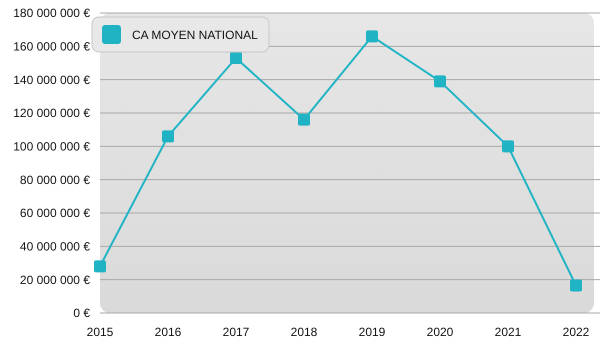 The image size is (600, 350). What do you see at coordinates (55, 213) in the screenshot?
I see `y-tick-label: 60 000 000 €` at bounding box center [55, 213].